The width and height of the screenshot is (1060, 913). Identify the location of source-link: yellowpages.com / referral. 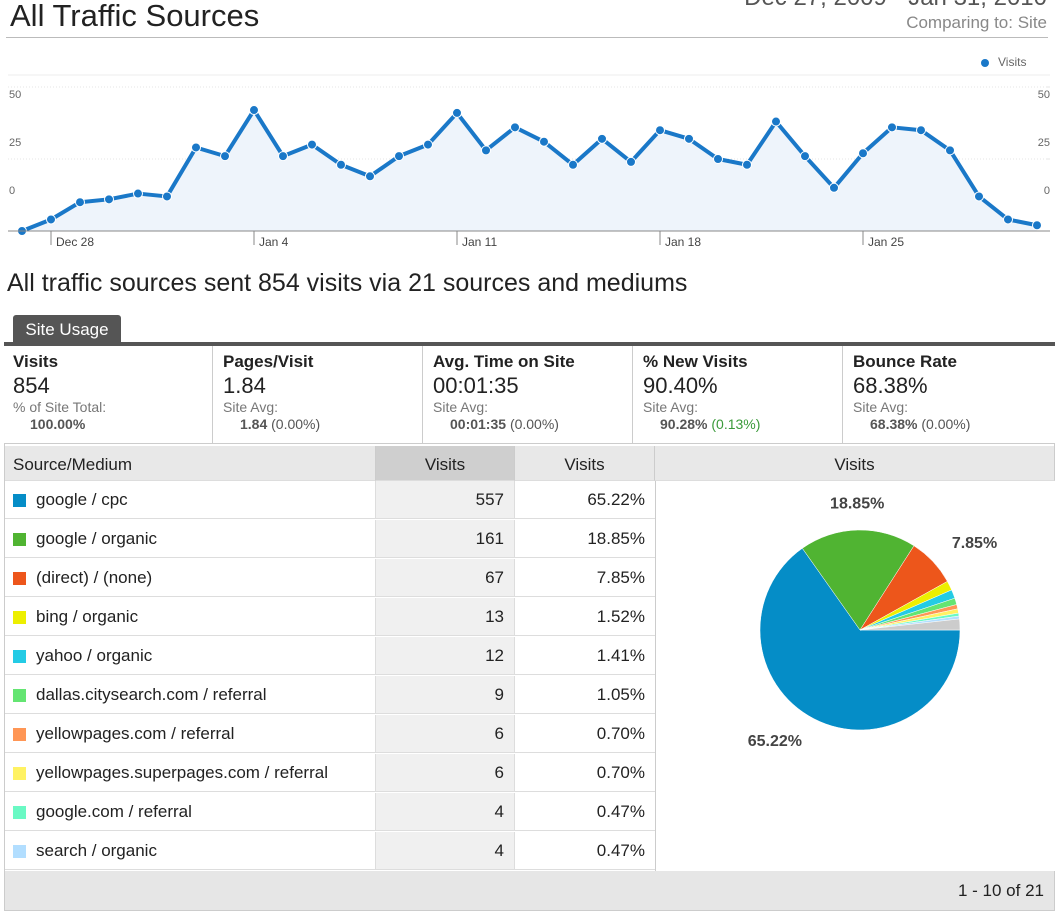
(135, 733).